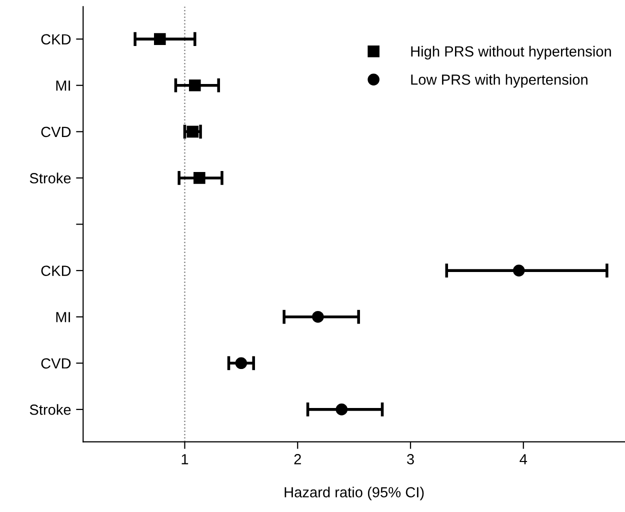 The image size is (625, 512). What do you see at coordinates (524, 459) in the screenshot?
I see `x-tick-label: 4` at bounding box center [524, 459].